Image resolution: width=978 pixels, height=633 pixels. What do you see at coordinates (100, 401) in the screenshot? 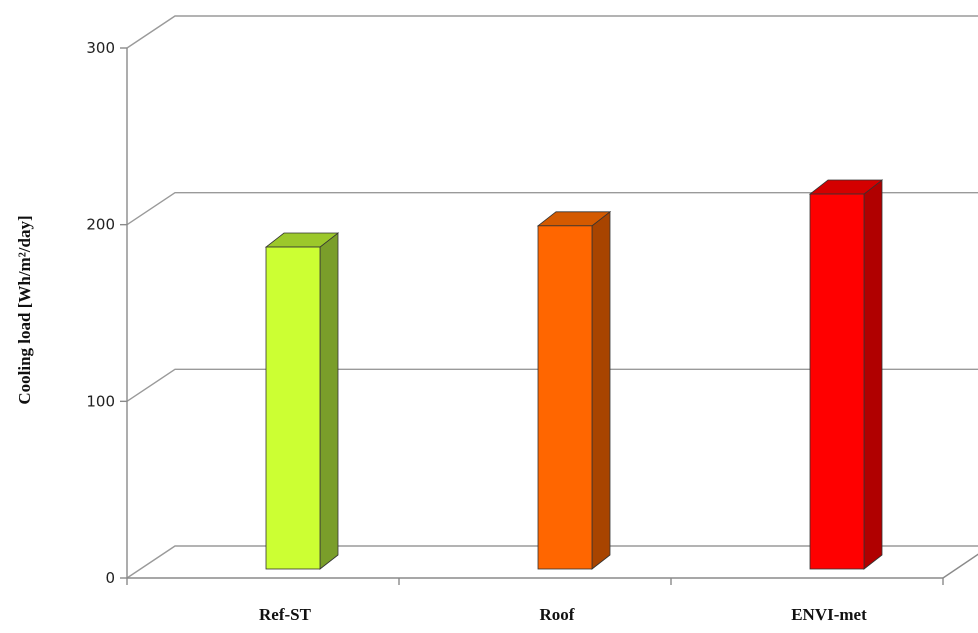
I see `y-tick-label: 100` at bounding box center [100, 401].